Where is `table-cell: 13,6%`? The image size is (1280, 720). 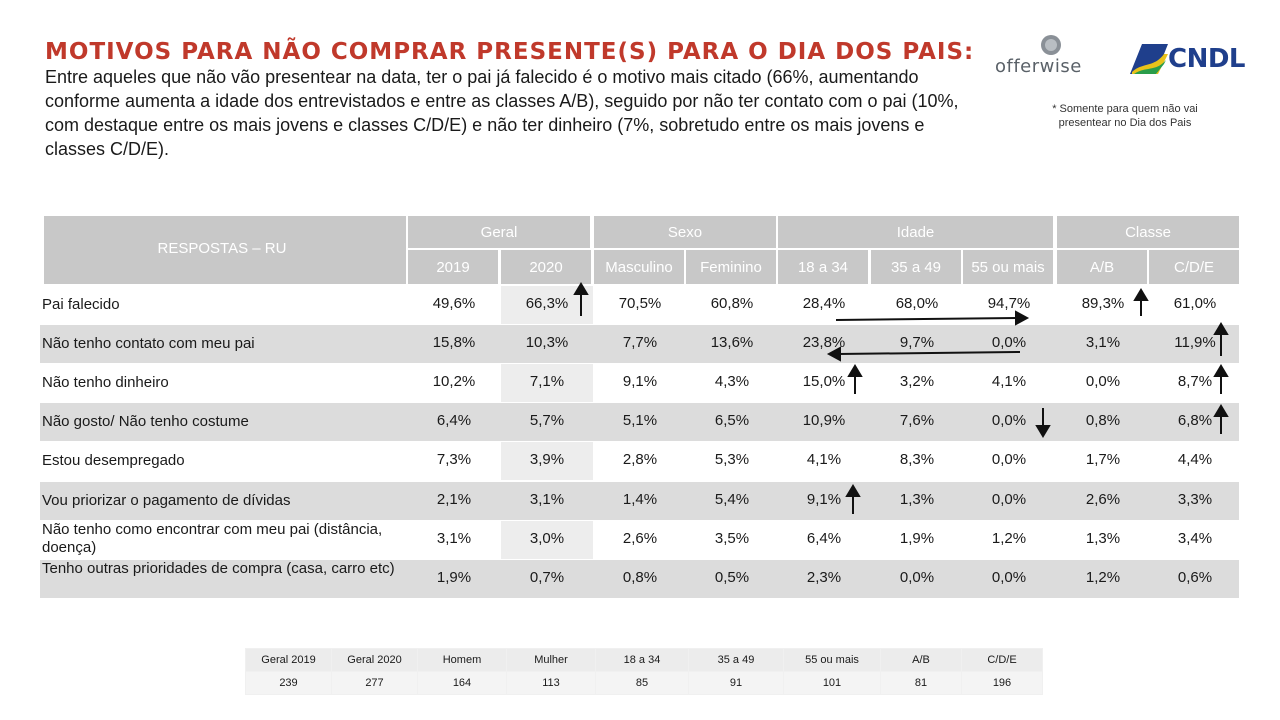 table-cell: 13,6% is located at coordinates (732, 342).